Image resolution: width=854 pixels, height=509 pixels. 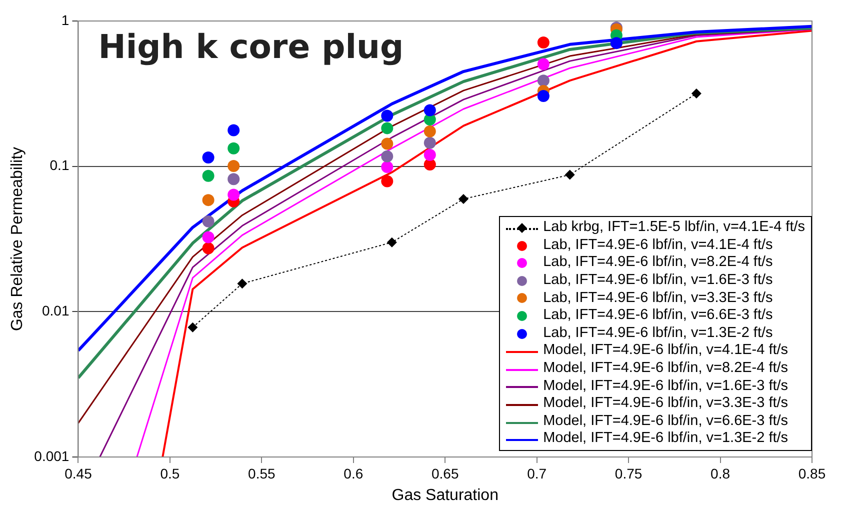 I want to click on x-tick-label: 0.55, so click(x=262, y=473).